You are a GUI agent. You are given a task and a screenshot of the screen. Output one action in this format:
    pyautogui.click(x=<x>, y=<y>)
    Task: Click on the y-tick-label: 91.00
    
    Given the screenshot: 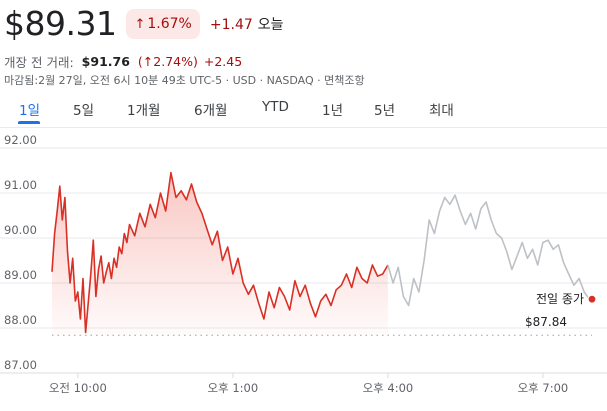 What is the action you would take?
    pyautogui.click(x=20, y=185)
    